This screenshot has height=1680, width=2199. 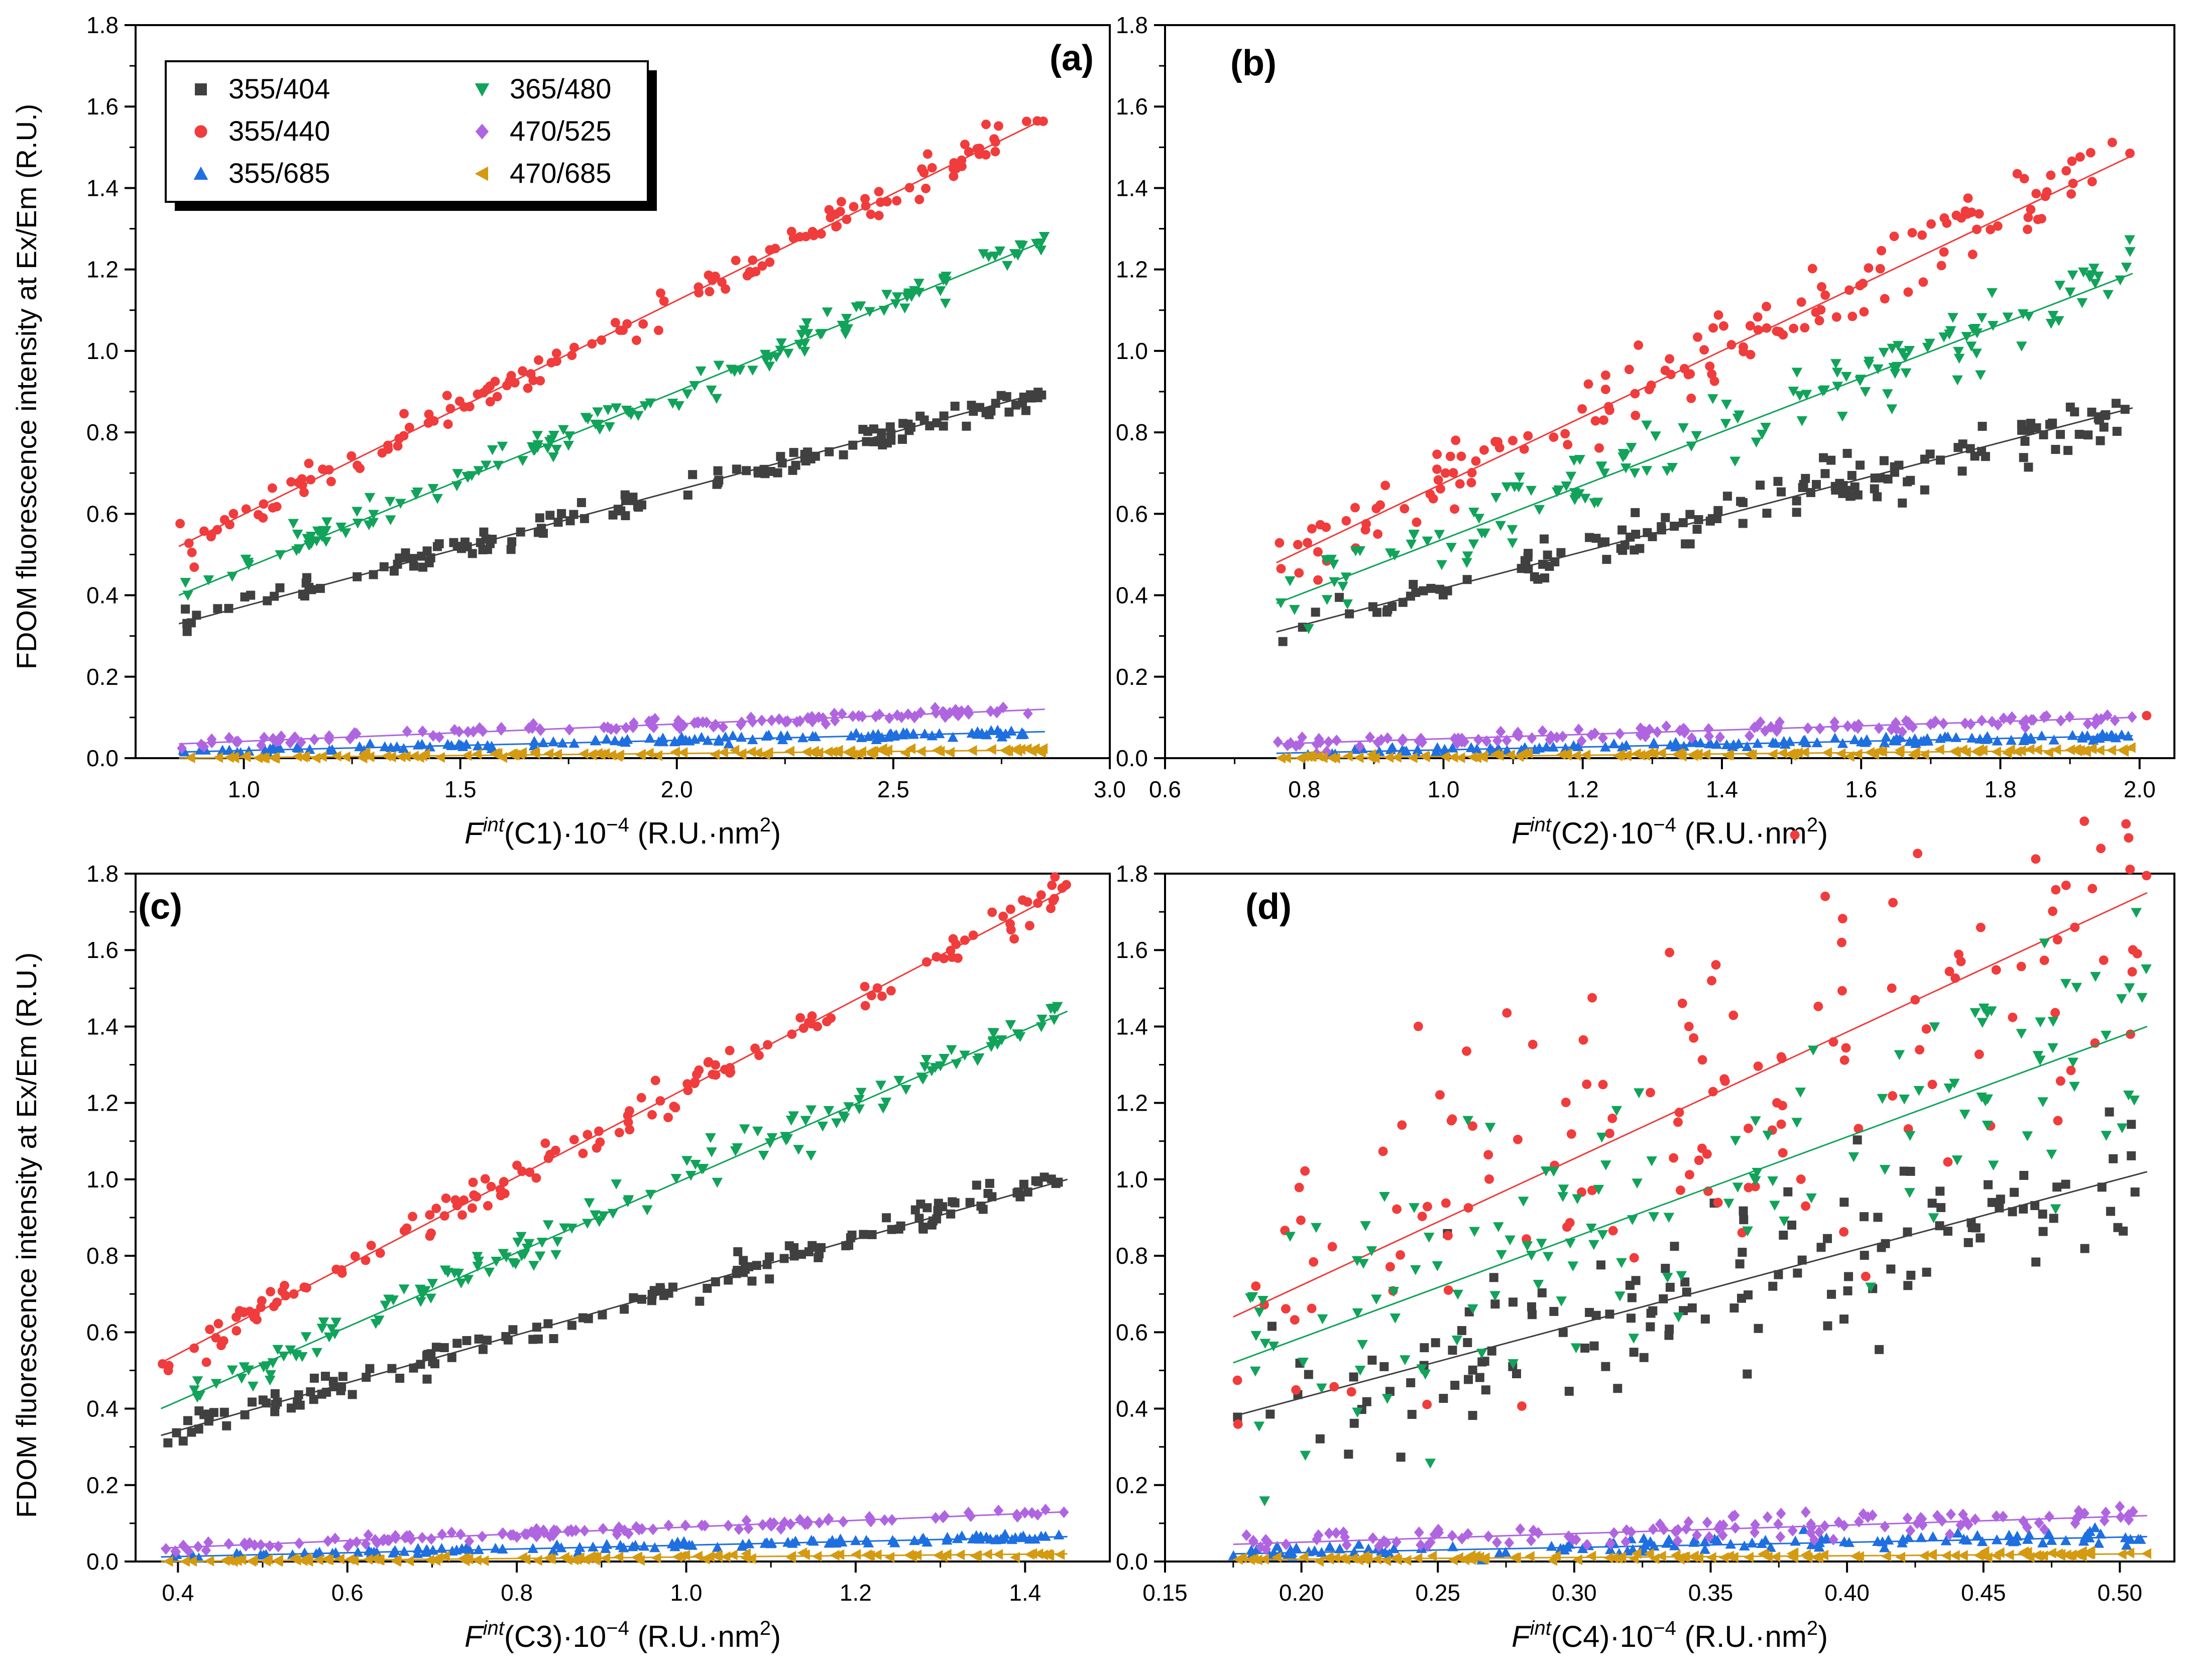 What do you see at coordinates (102, 188) in the screenshot?
I see `y-tick-label: 1.4` at bounding box center [102, 188].